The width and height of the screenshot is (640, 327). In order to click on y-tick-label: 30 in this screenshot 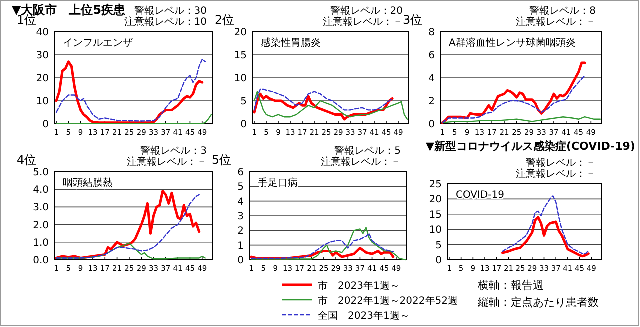, I will do `click(42, 56)`.